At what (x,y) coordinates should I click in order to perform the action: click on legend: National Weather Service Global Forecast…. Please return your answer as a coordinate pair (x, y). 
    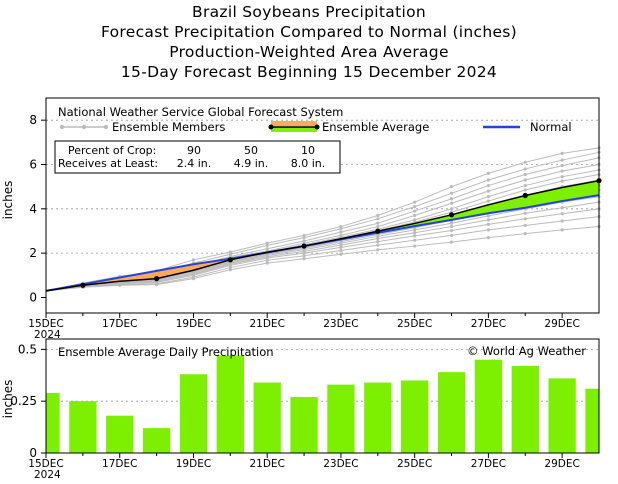
    Looking at the image, I should click on (315, 119).